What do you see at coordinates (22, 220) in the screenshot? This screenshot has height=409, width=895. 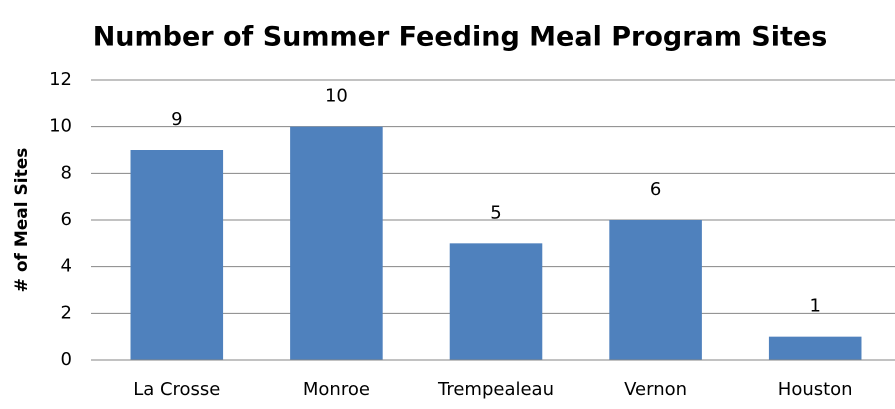 I see `y-axis-label: # of Meal Sites` at bounding box center [22, 220].